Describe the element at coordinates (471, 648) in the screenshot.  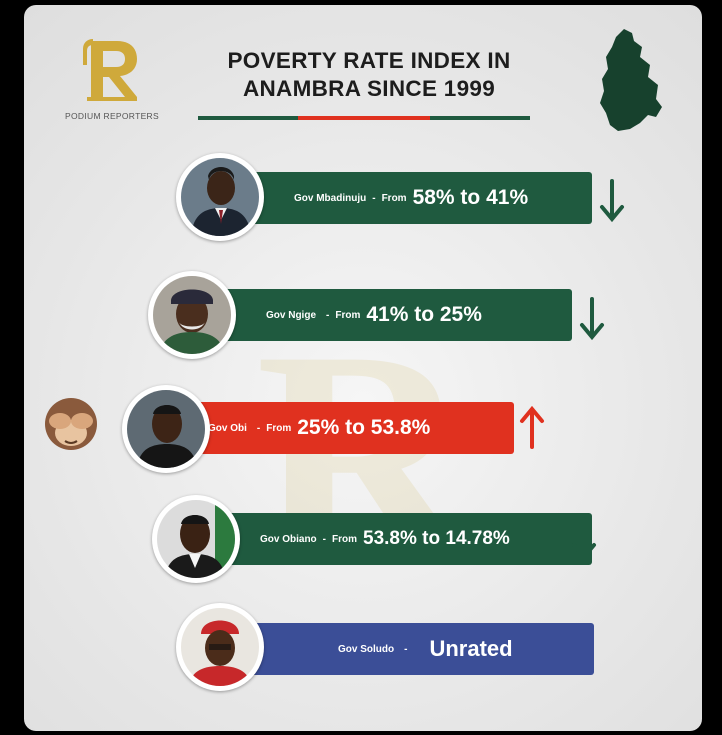
I see `rating-status: Unrated` at that location.